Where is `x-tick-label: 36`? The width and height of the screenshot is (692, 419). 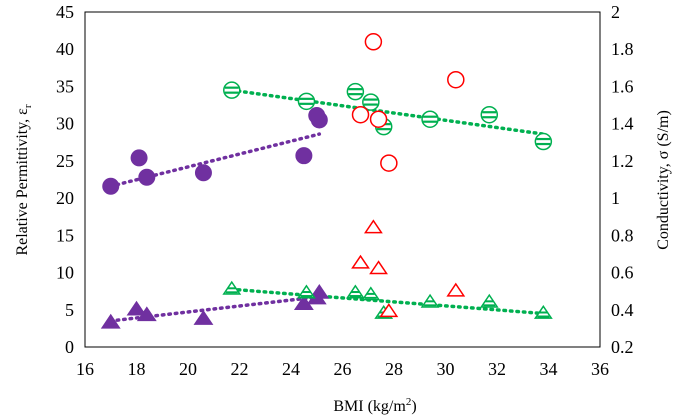 x-tick-label: 36 is located at coordinates (600, 369).